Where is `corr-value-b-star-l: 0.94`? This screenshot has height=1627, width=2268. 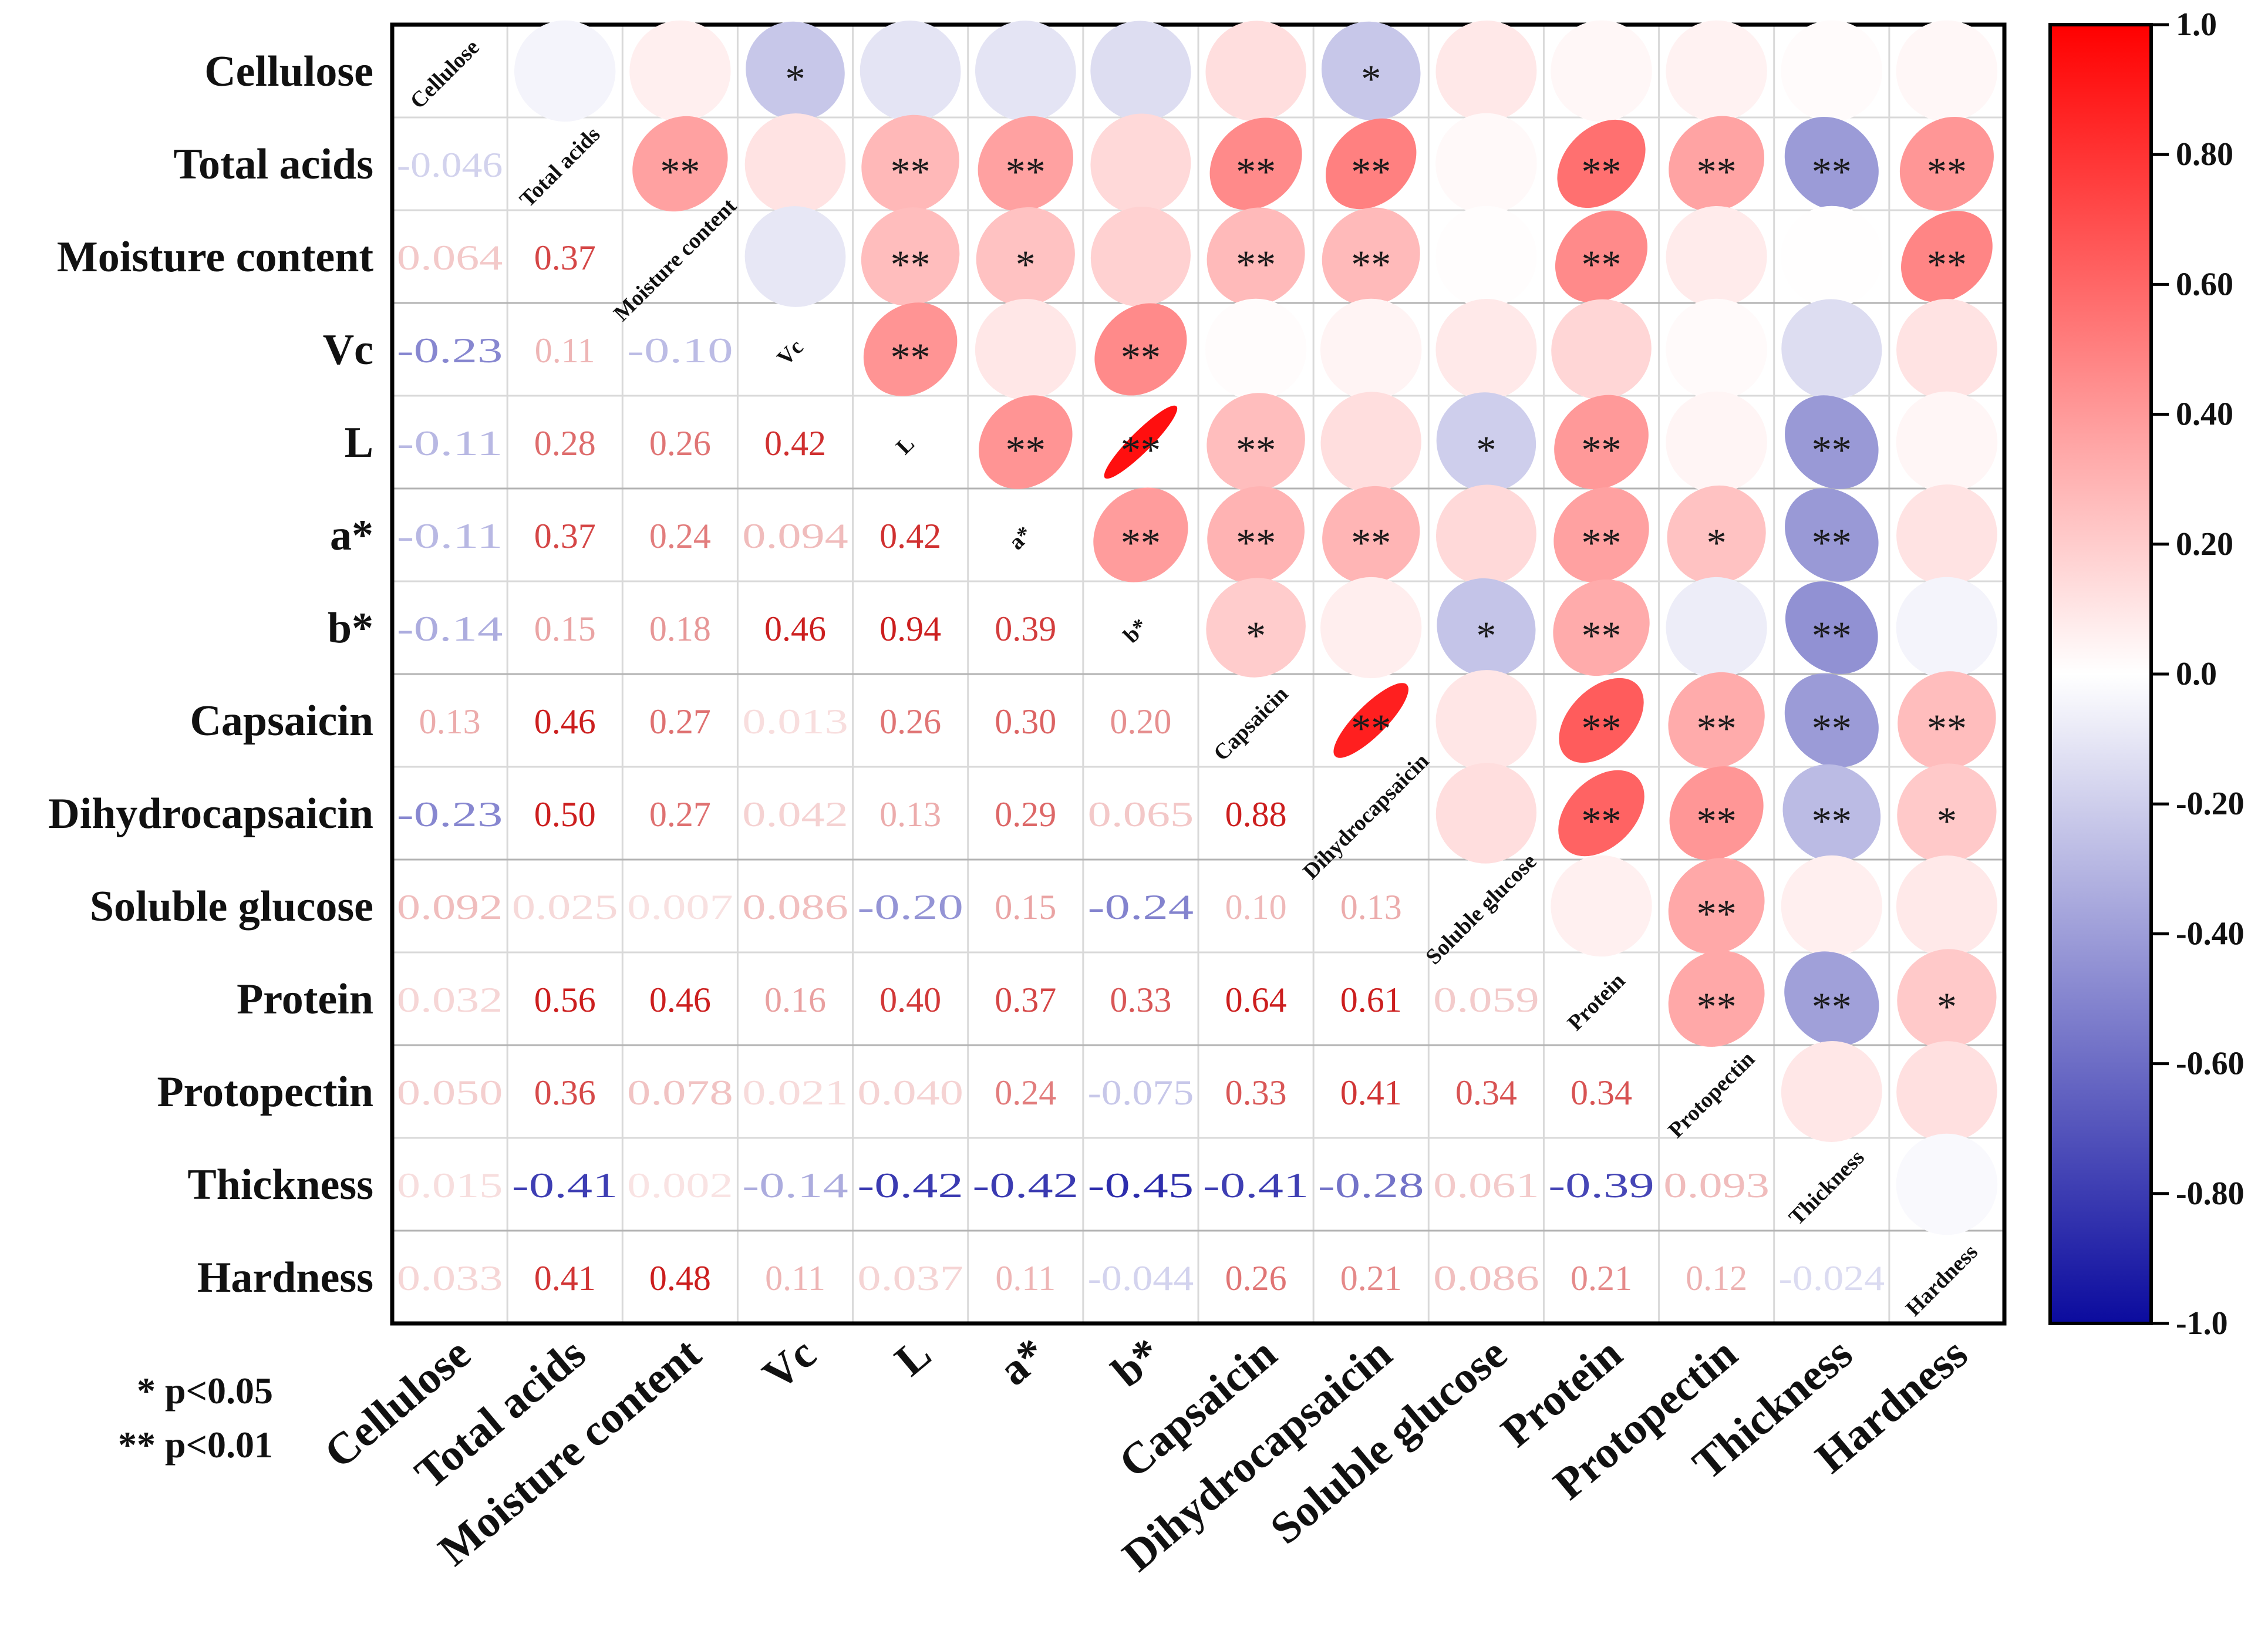
corr-value-b-star-l: 0.94 is located at coordinates (910, 628).